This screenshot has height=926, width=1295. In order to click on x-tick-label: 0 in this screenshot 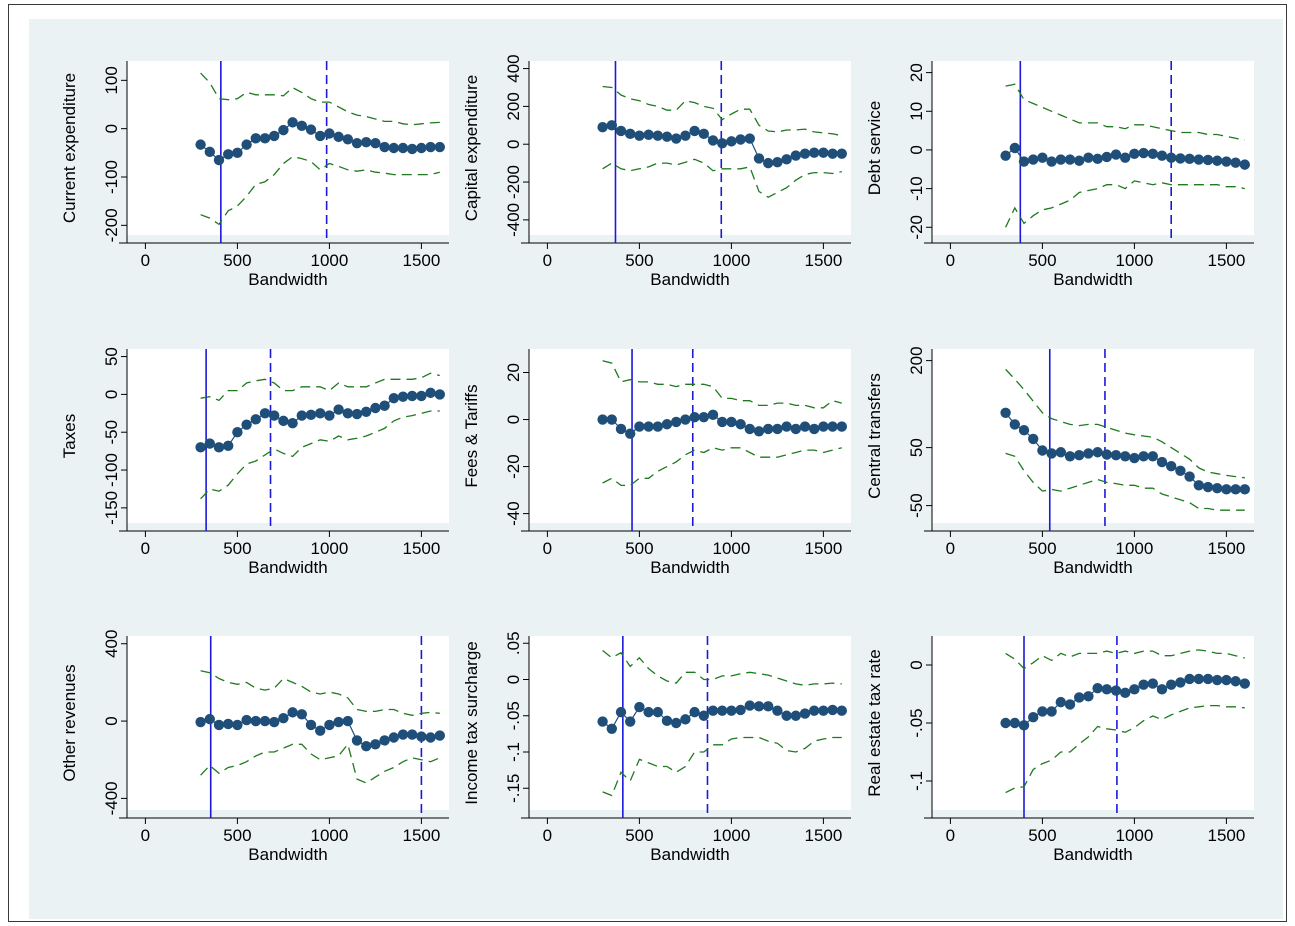, I will do `click(145, 548)`.